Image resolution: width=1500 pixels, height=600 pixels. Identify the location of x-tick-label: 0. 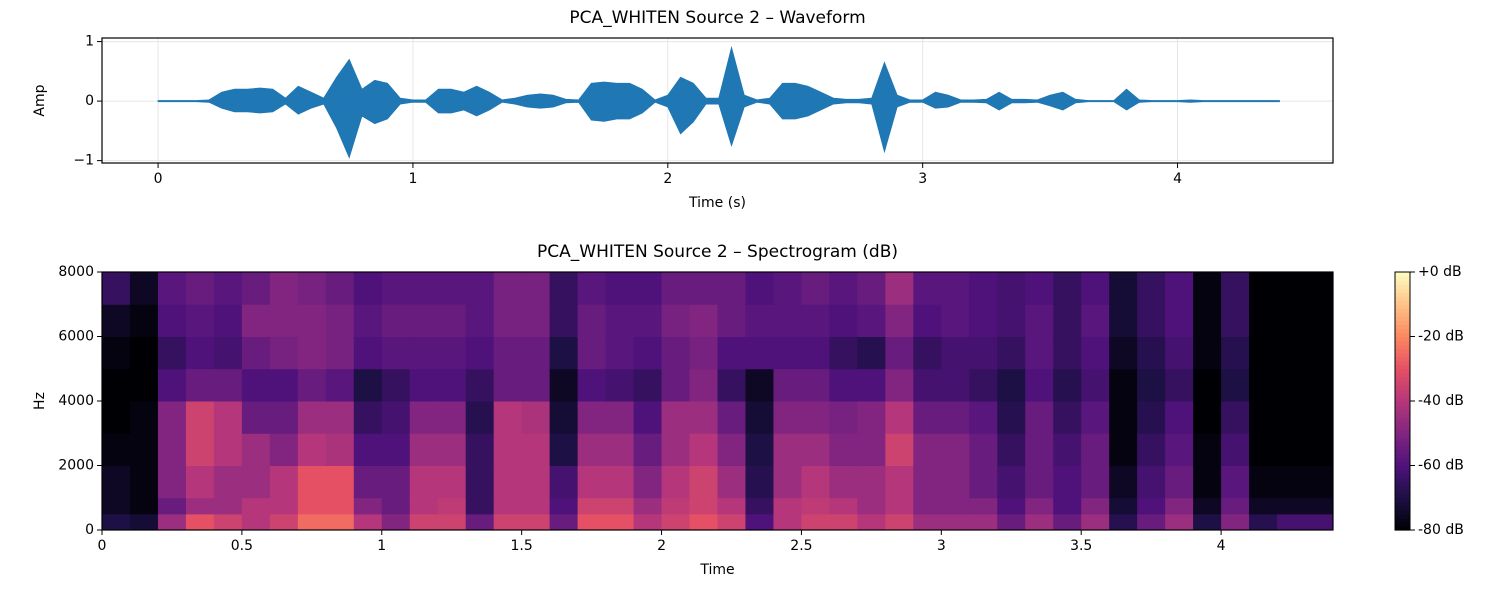
(158, 179).